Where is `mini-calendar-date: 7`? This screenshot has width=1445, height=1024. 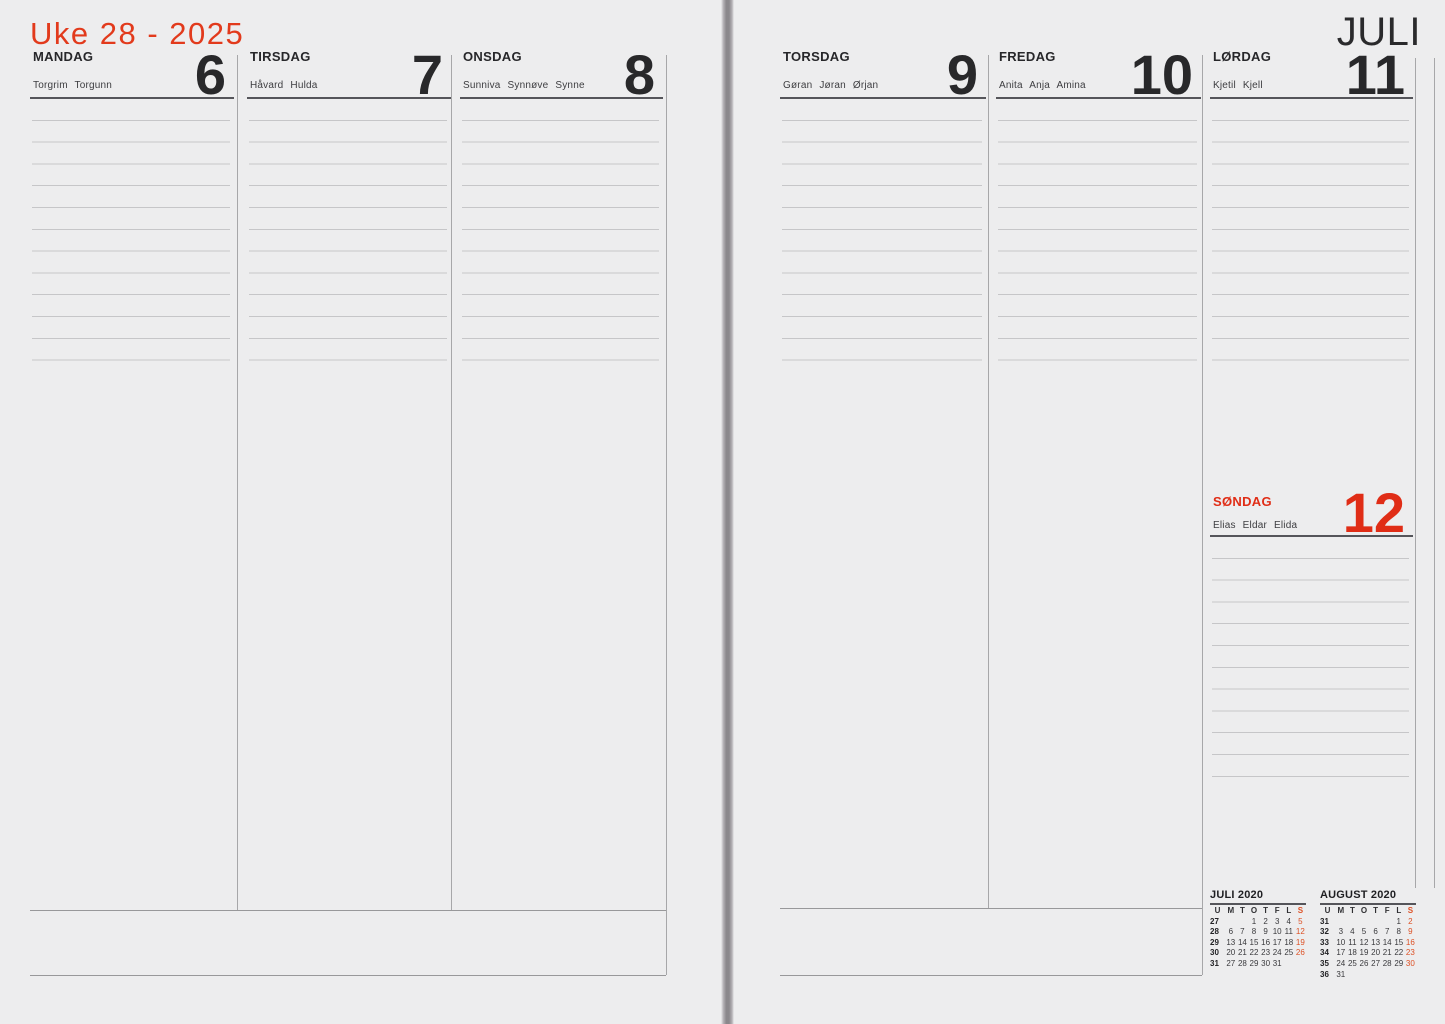 mini-calendar-date: 7 is located at coordinates (1387, 932).